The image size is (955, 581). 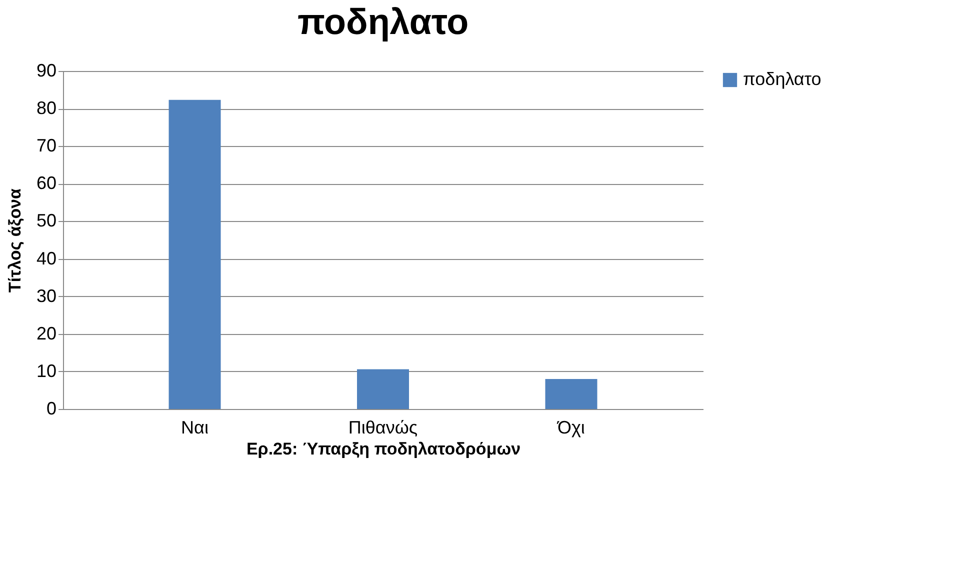 What do you see at coordinates (46, 183) in the screenshot?
I see `y-tick-label: 60` at bounding box center [46, 183].